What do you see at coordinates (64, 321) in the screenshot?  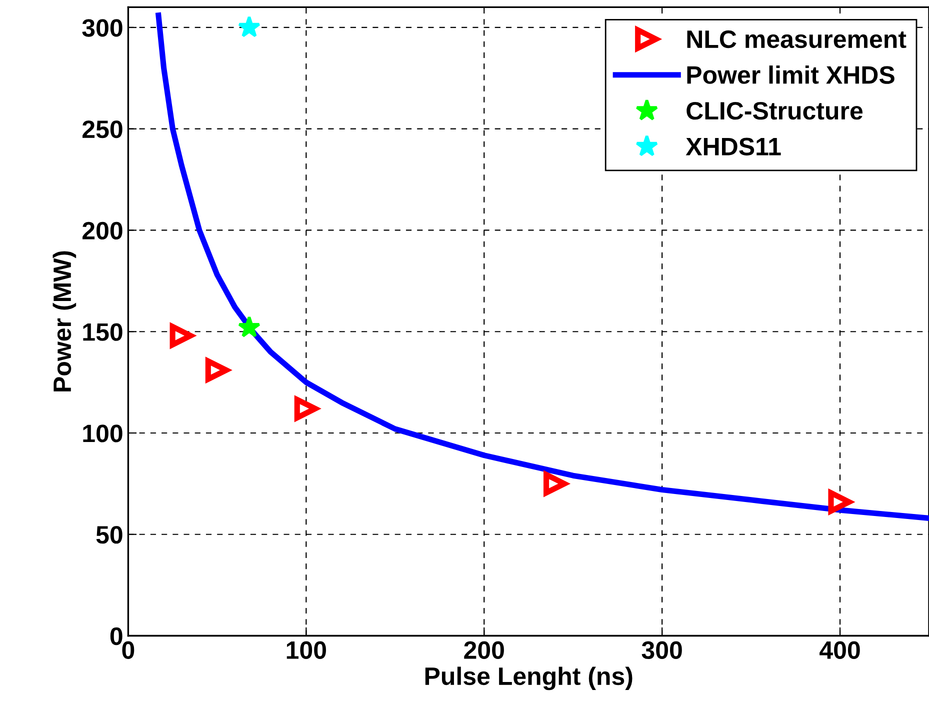 I see `y-axis-title: Power (MW)` at bounding box center [64, 321].